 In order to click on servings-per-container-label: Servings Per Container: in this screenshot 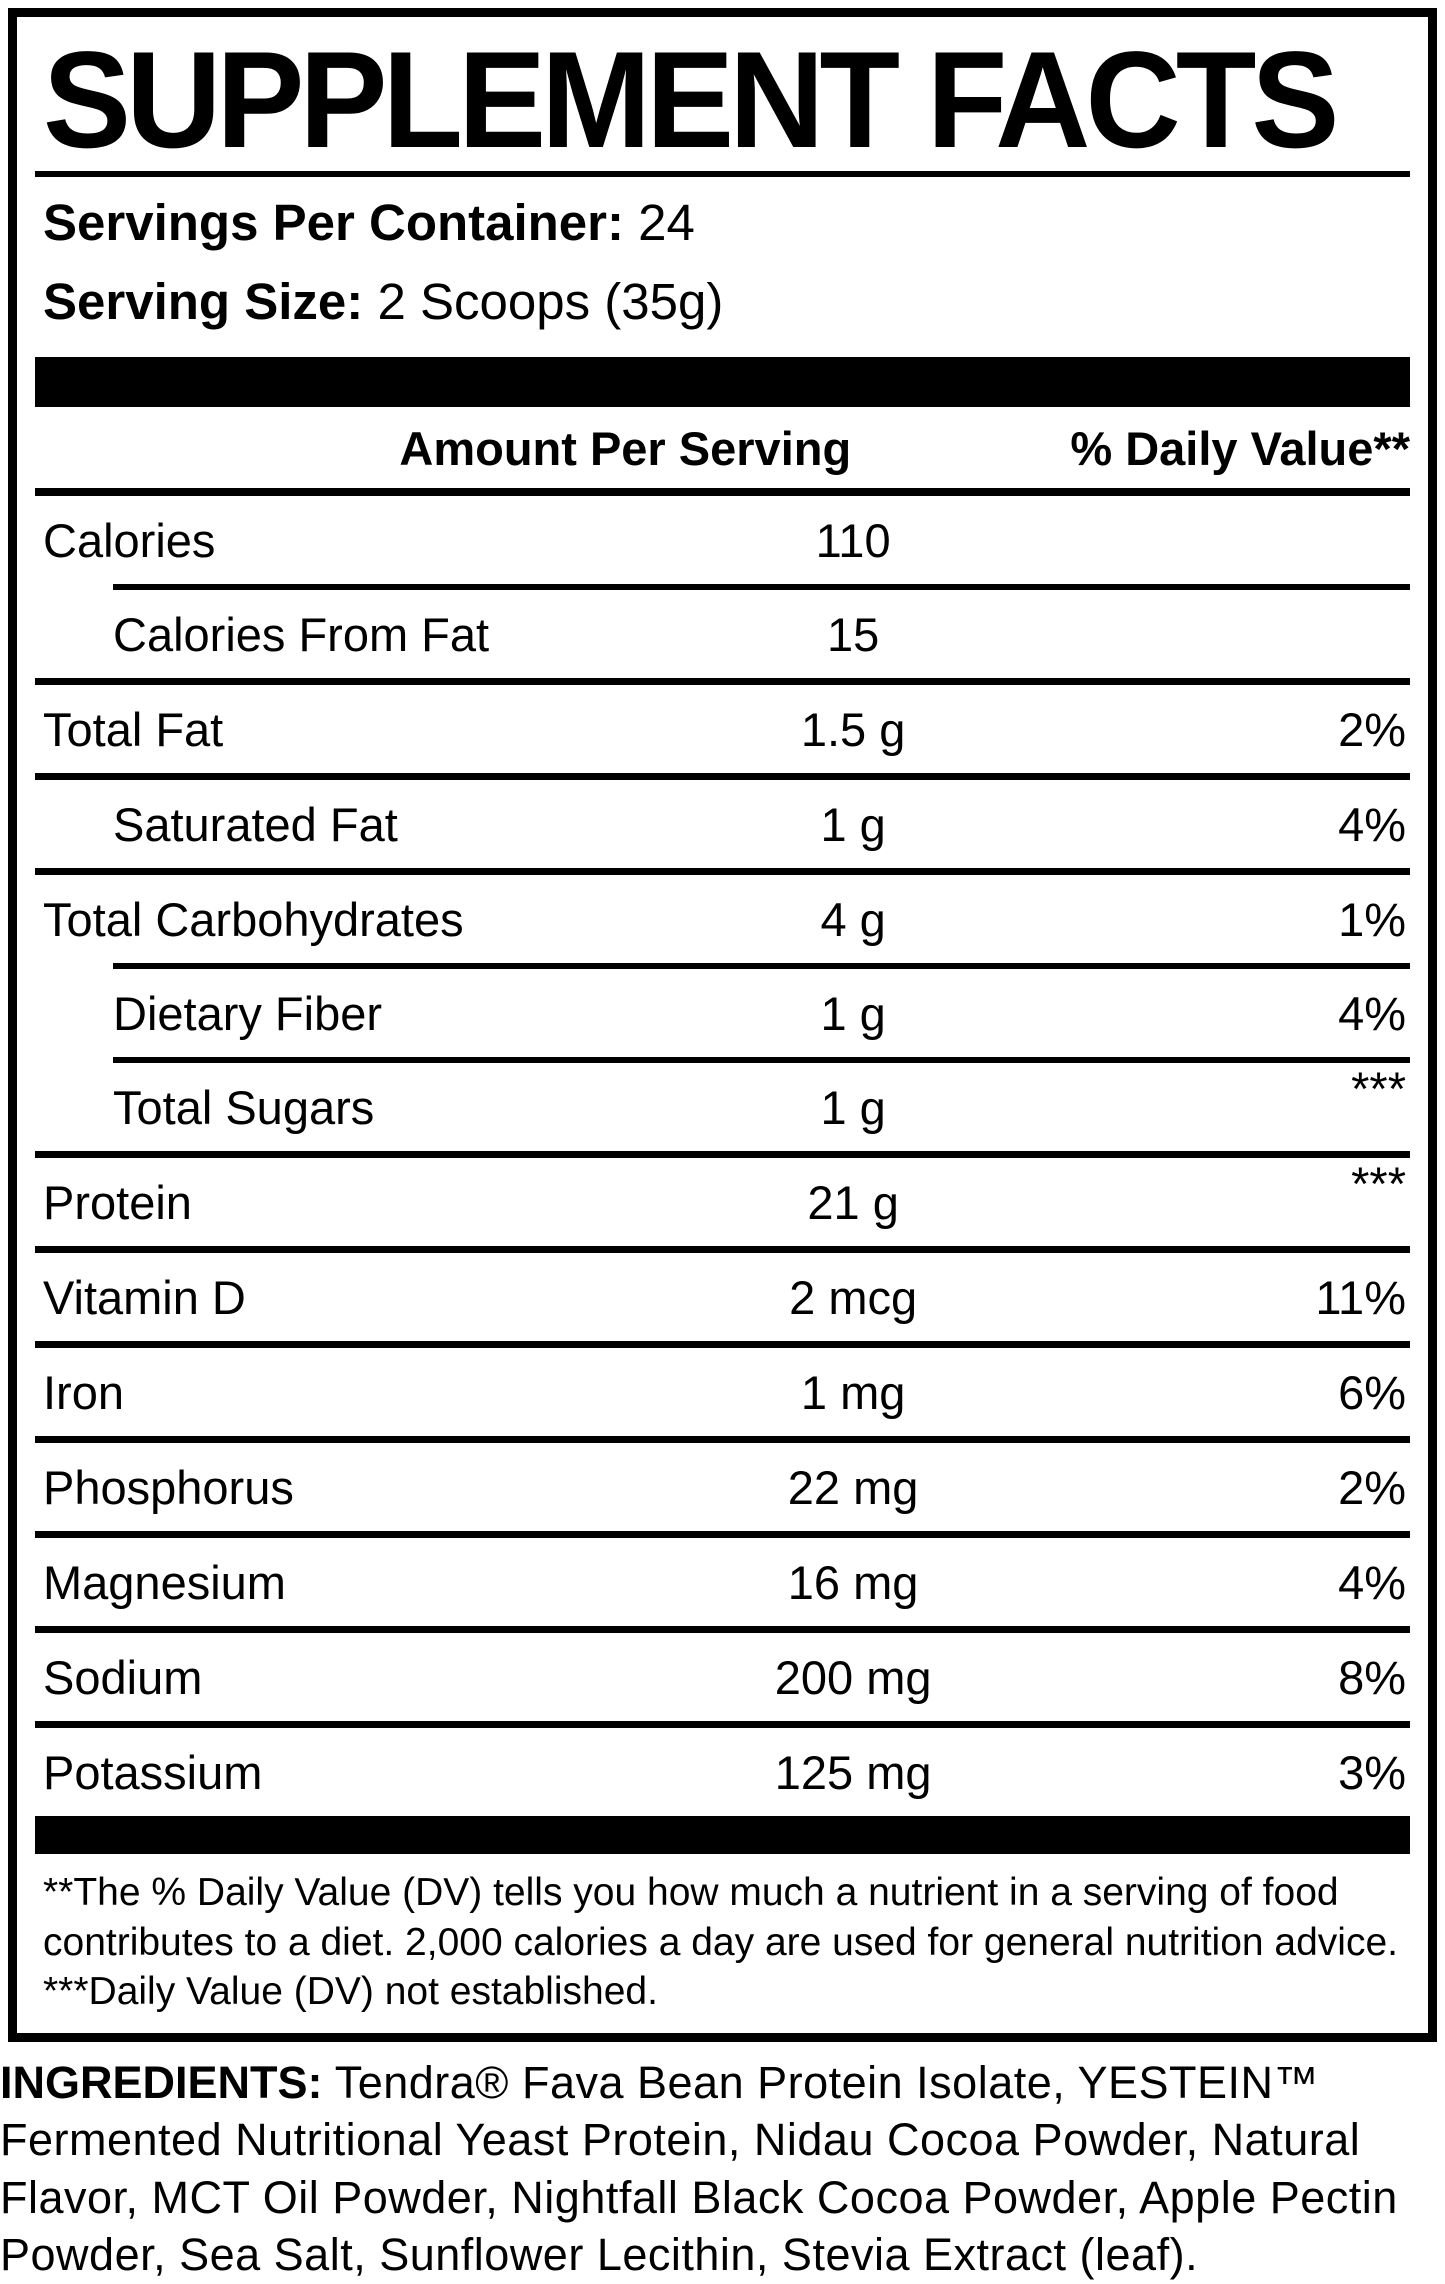, I will do `click(333, 222)`.